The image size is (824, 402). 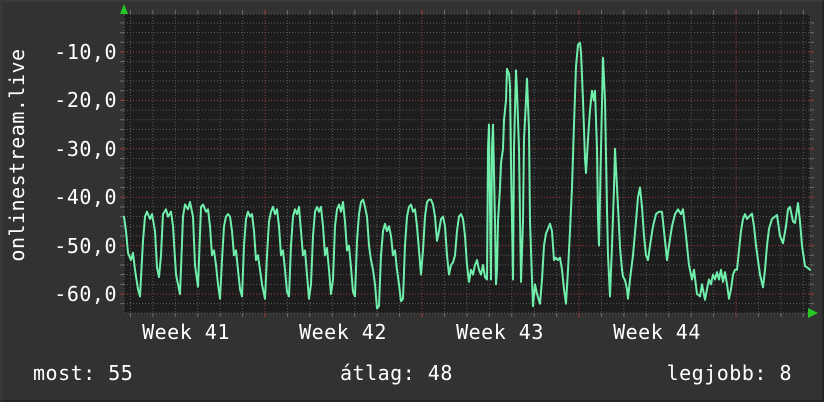 What do you see at coordinates (813, 313) in the screenshot?
I see `x-axis-arrow-icon` at bounding box center [813, 313].